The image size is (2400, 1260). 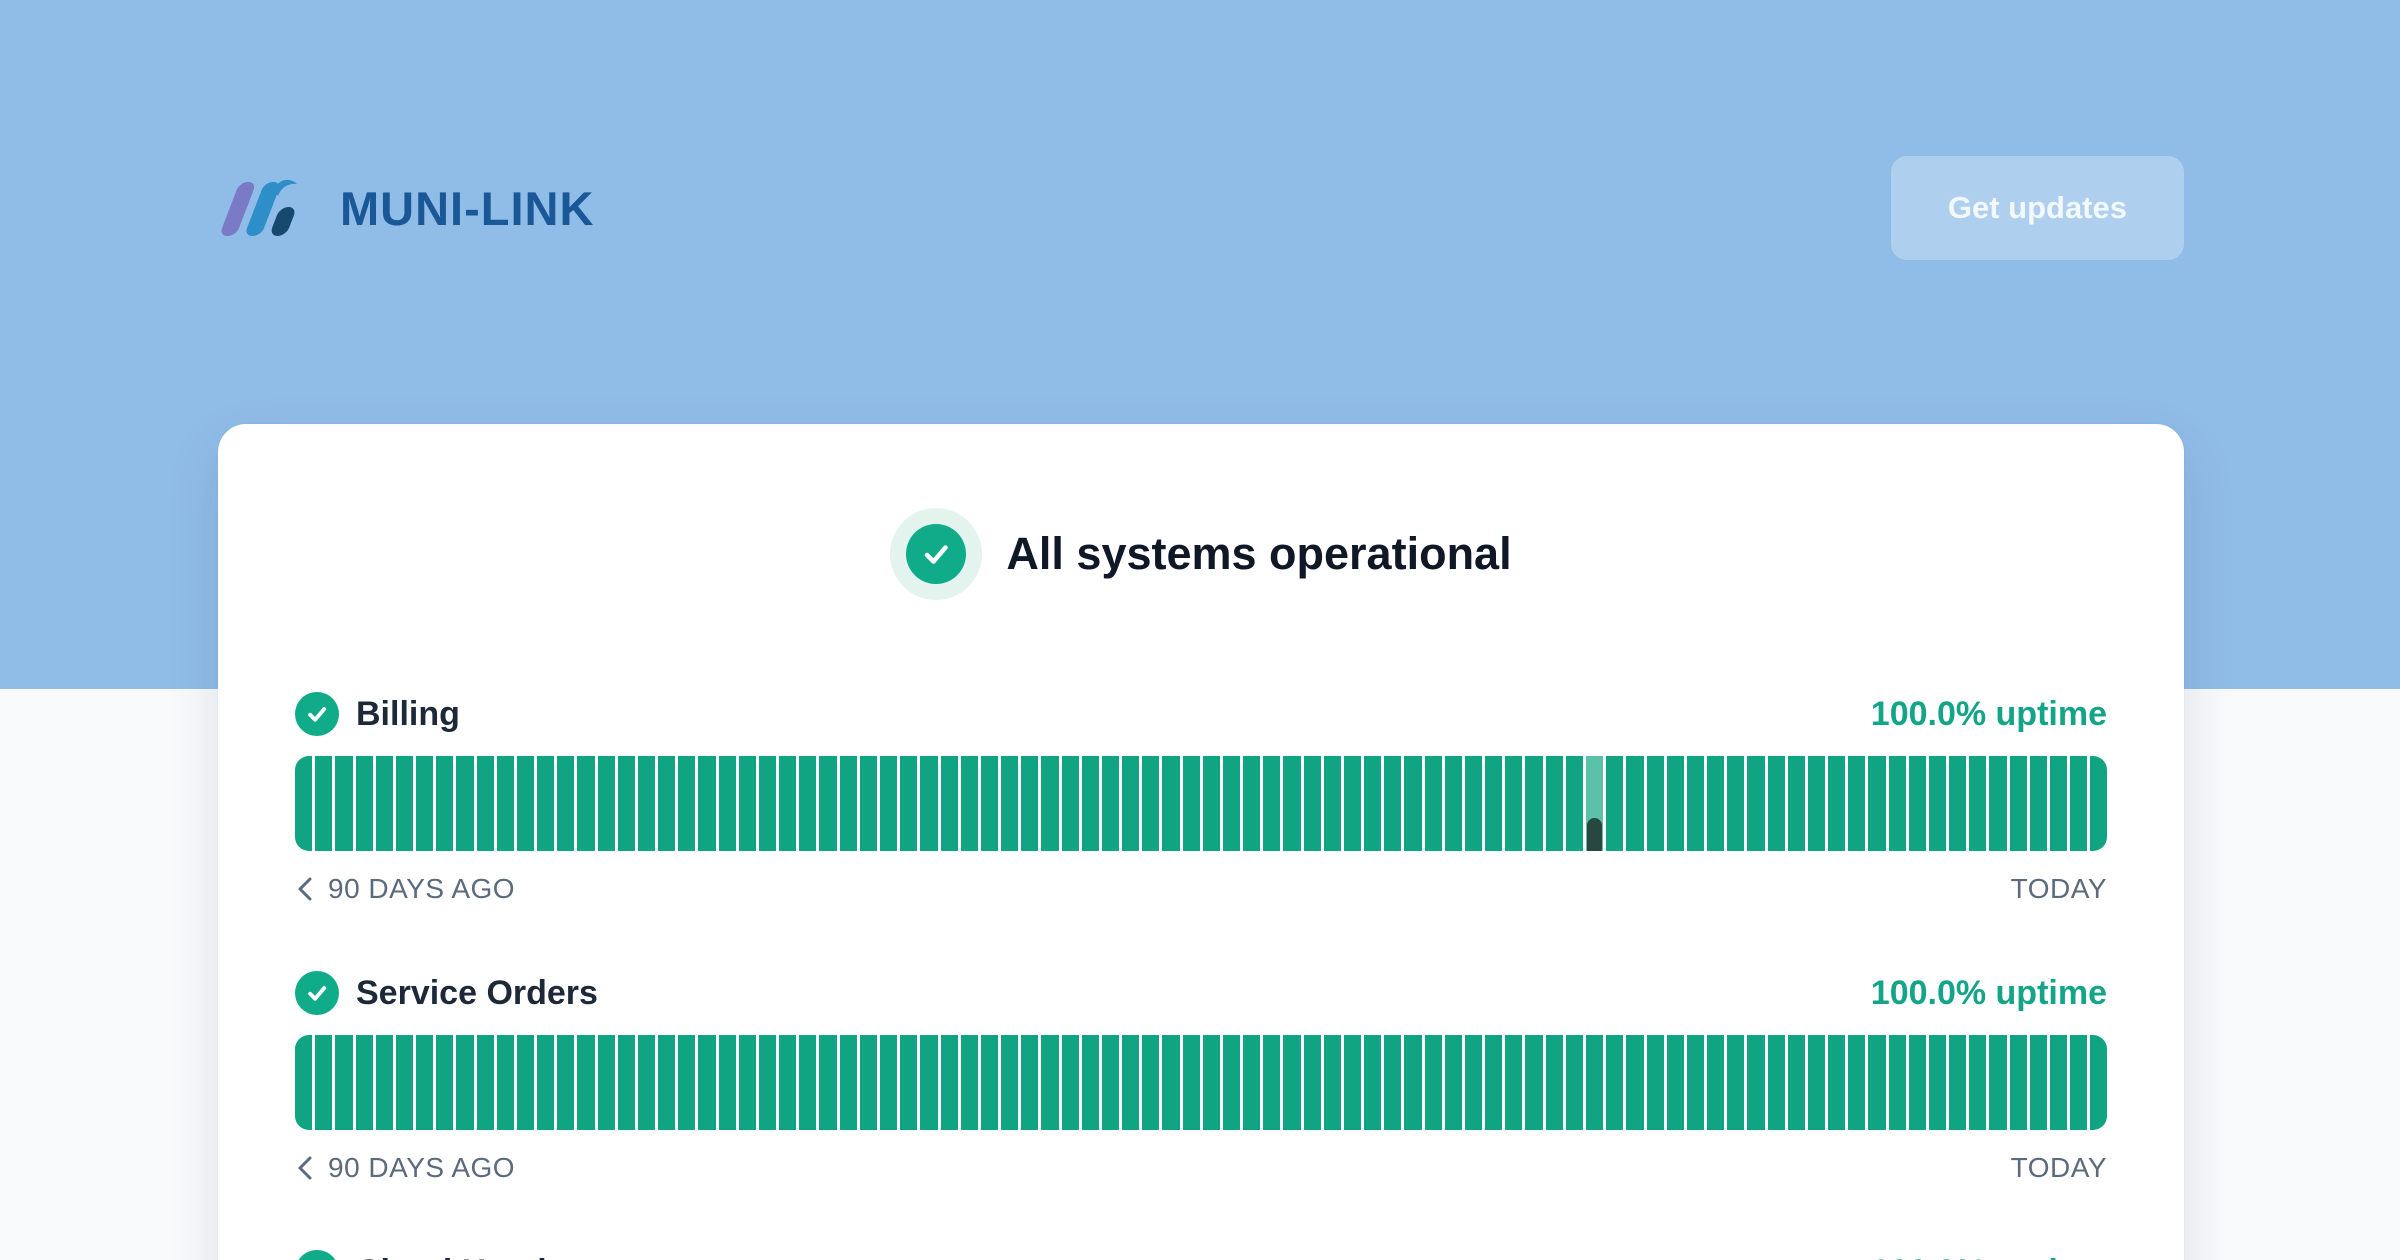 What do you see at coordinates (1201, 1082) in the screenshot?
I see `uptime-bar` at bounding box center [1201, 1082].